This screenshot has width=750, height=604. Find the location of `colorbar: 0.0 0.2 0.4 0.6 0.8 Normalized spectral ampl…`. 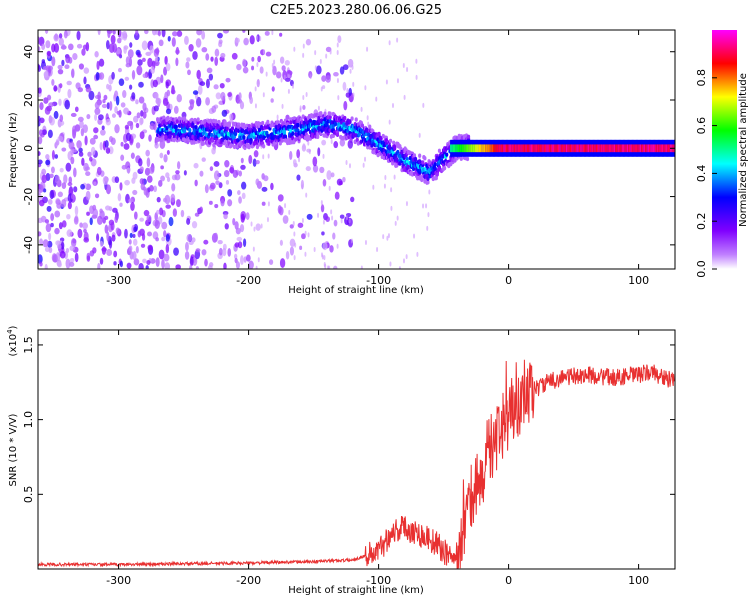

colorbar: 0.0 0.2 0.4 0.6 0.8 Normalized spectral ampl… is located at coordinates (722, 154).